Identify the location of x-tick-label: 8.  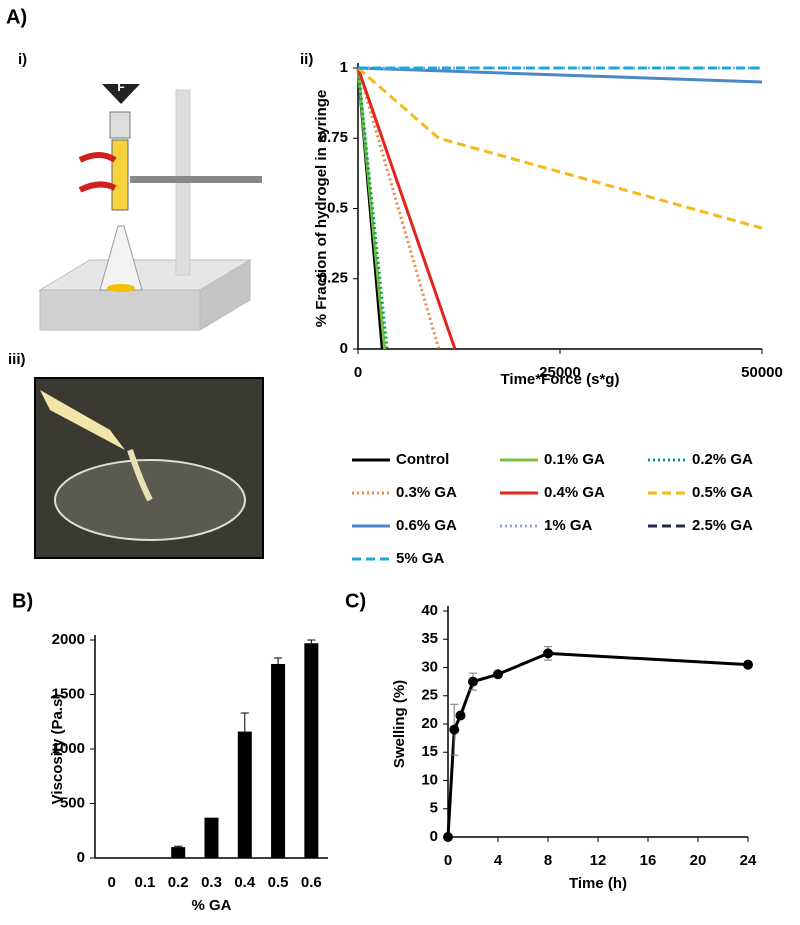
(548, 860).